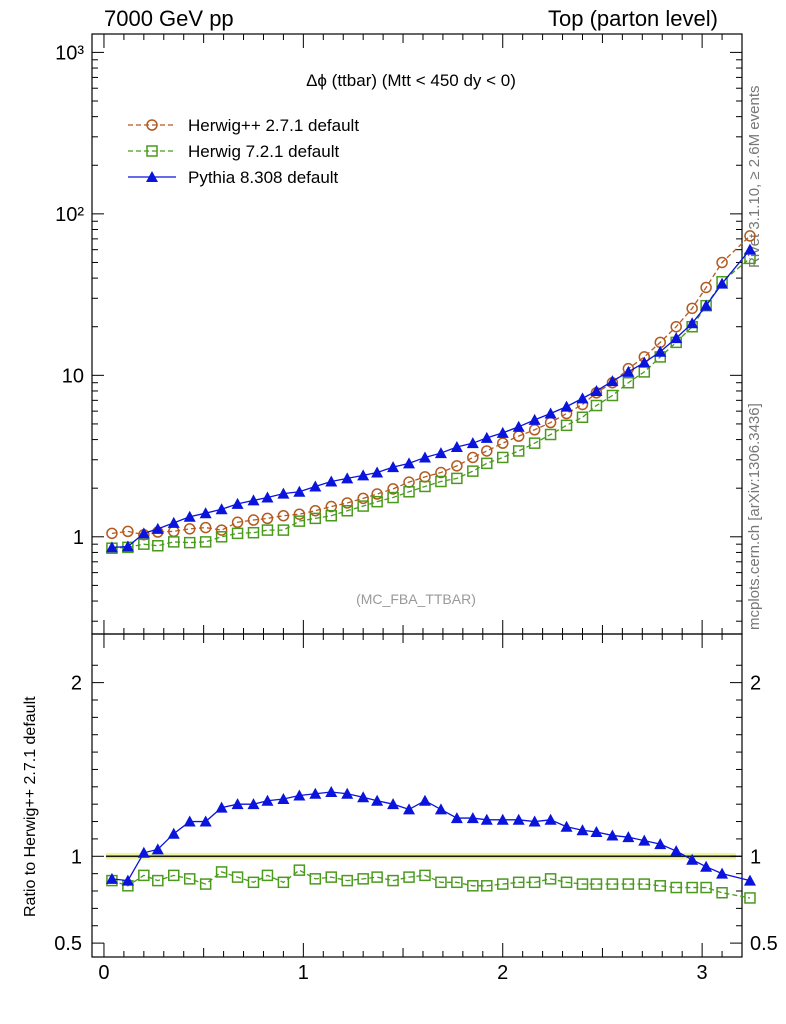  What do you see at coordinates (73, 376) in the screenshot?
I see `y-tick-label: 10` at bounding box center [73, 376].